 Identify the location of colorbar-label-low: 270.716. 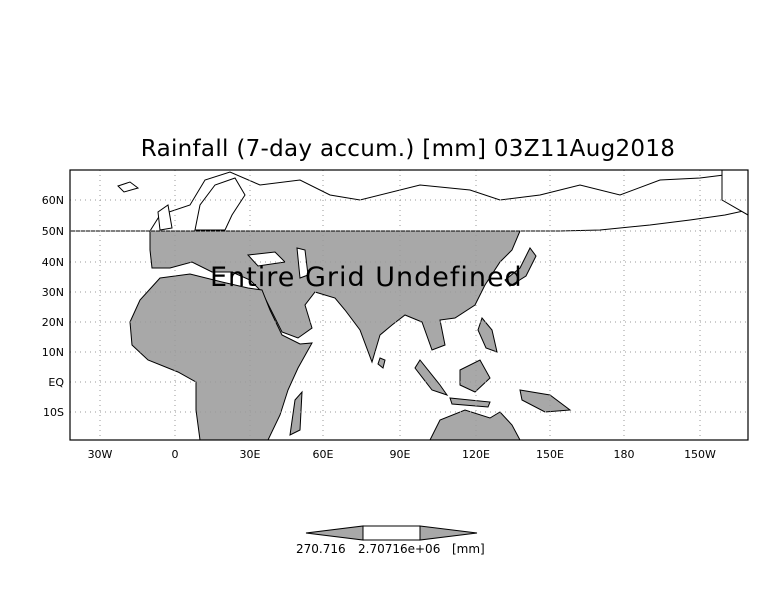
(321, 549).